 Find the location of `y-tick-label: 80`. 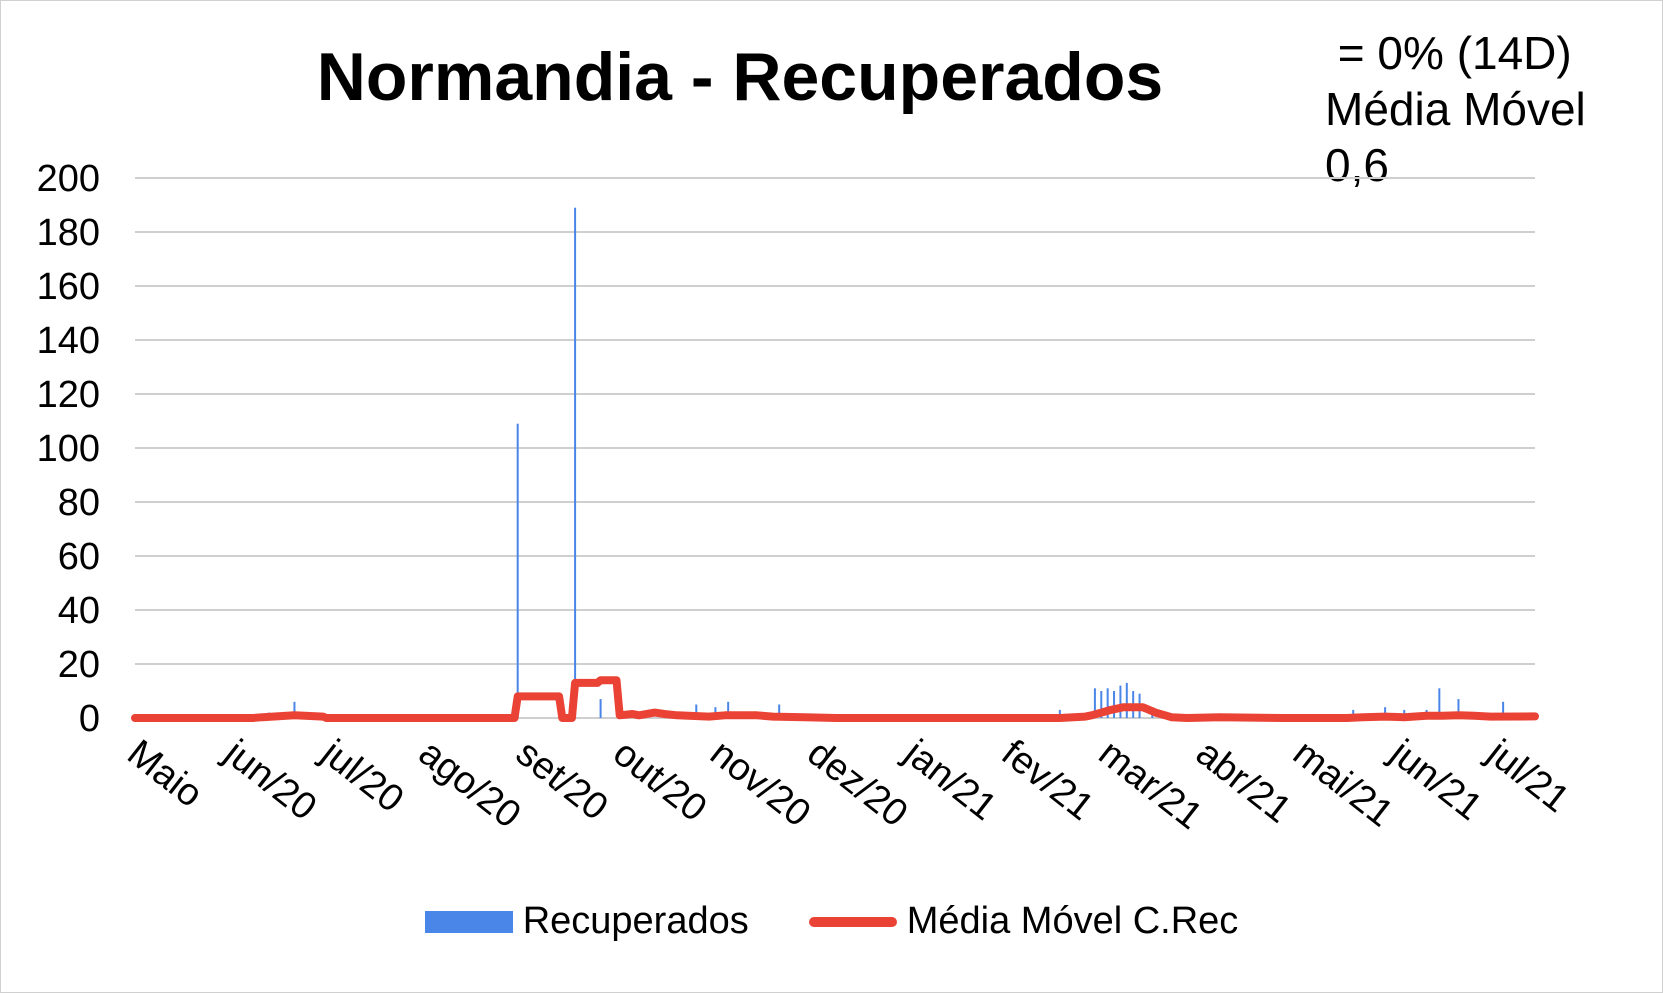

y-tick-label: 80 is located at coordinates (79, 503).